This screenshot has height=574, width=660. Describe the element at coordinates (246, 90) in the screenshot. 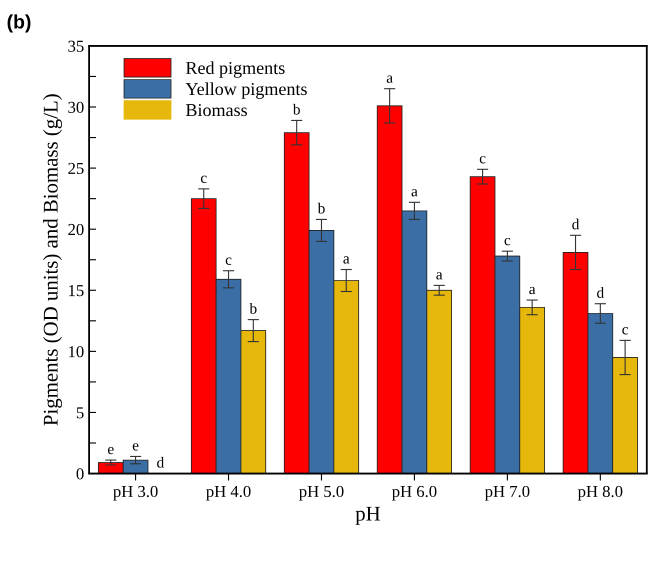

I see `legend-label: Yellow pigments` at that location.